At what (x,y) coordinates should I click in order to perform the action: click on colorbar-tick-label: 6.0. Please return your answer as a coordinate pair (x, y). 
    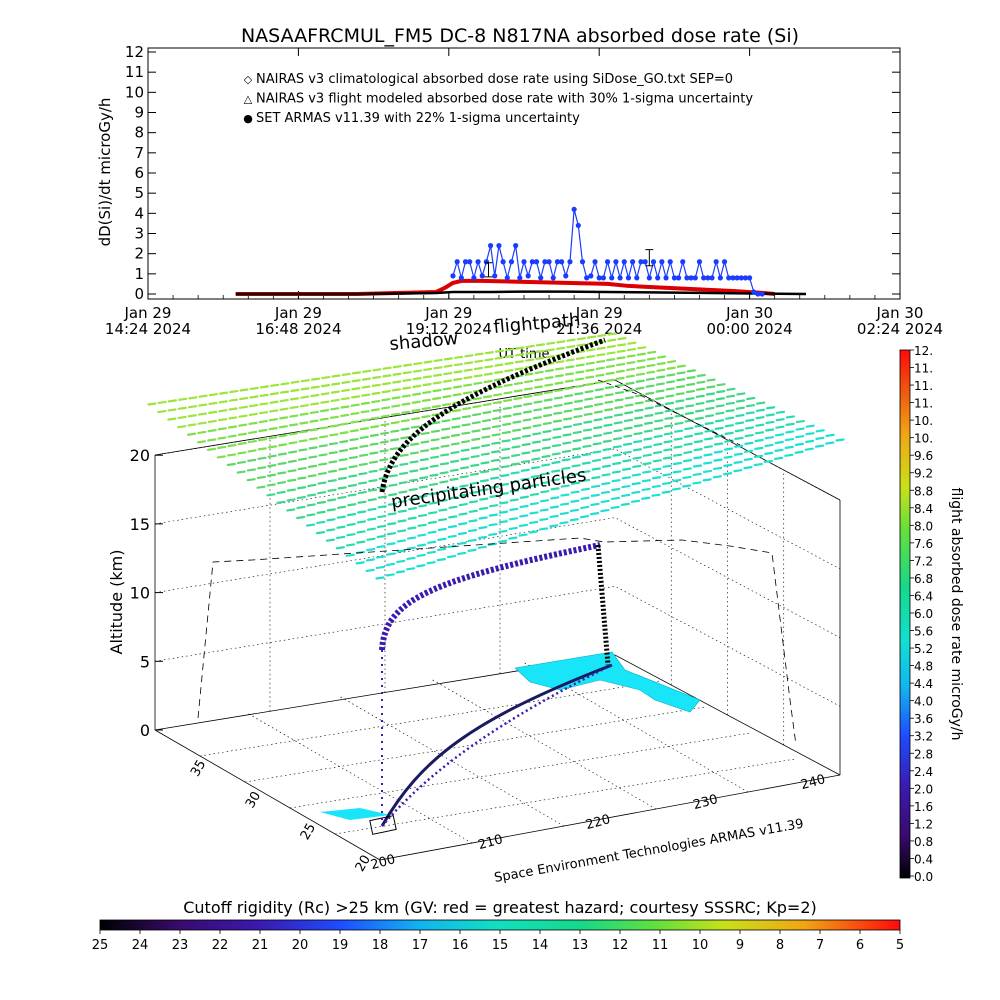
    Looking at the image, I should click on (923, 614).